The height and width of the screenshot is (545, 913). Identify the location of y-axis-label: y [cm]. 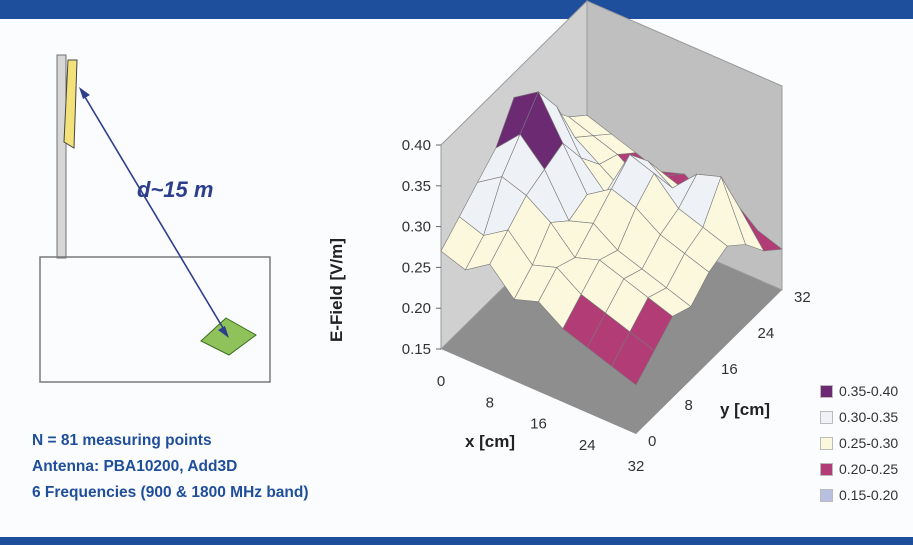
(745, 409).